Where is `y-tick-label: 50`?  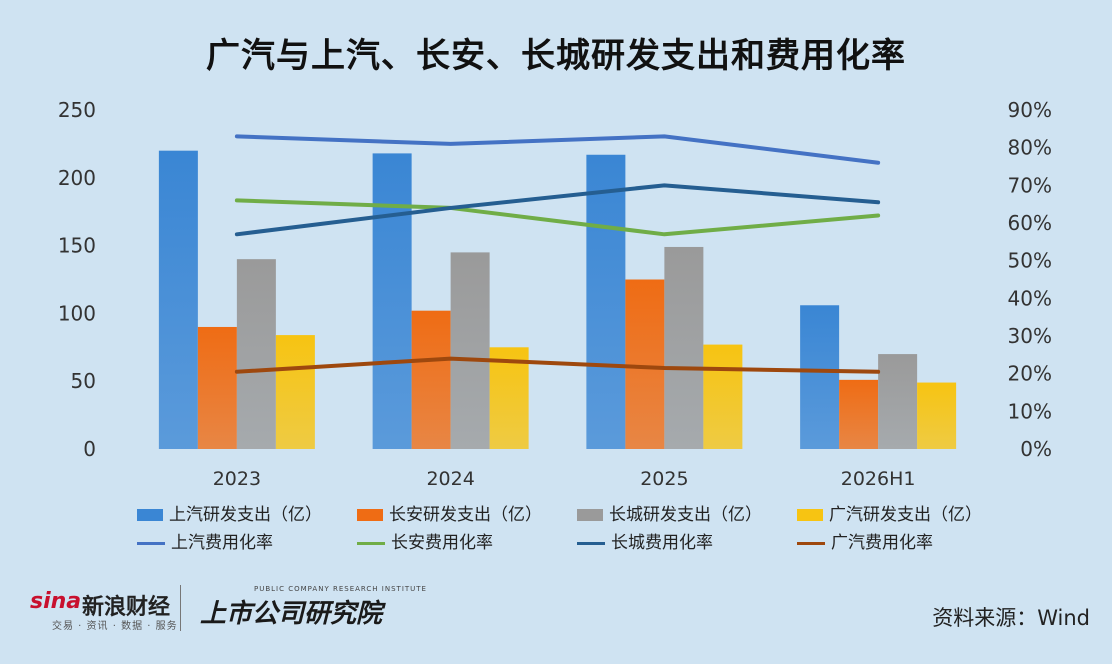 y-tick-label: 50 is located at coordinates (83, 381).